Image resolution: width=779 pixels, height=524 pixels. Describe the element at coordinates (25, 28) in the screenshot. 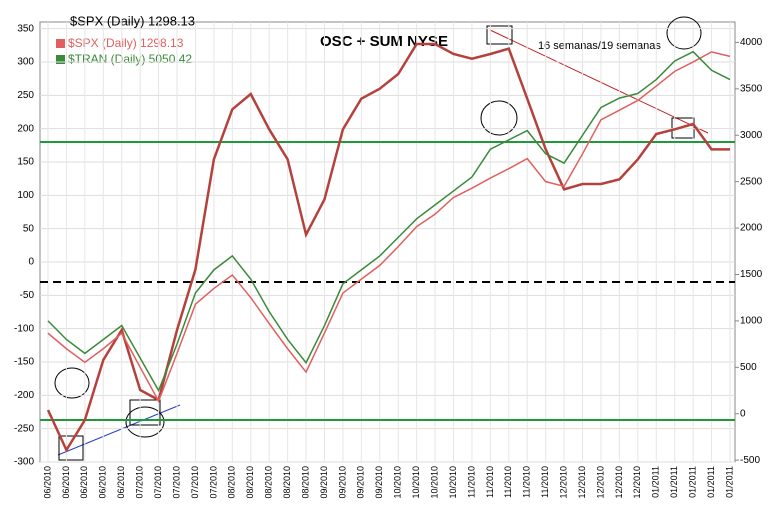

I see `y-tick-label: 350` at that location.